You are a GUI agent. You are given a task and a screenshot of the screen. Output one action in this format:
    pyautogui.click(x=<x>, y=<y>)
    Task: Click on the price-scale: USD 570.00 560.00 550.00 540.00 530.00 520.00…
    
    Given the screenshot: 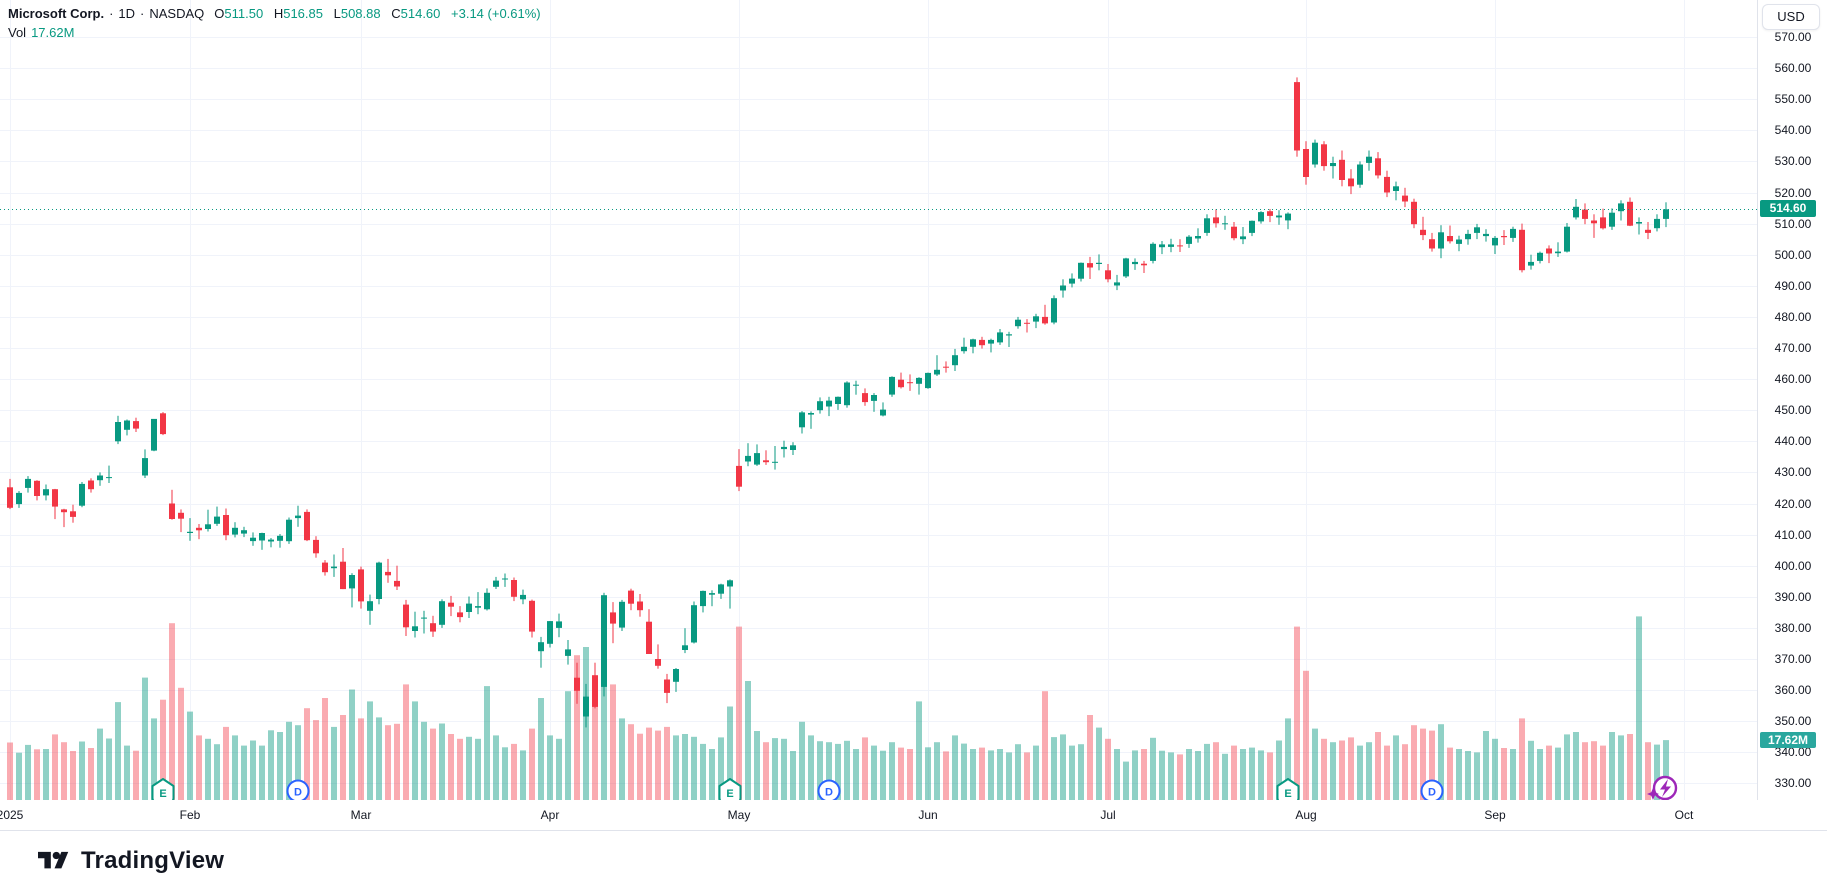 What is the action you would take?
    pyautogui.click(x=1792, y=415)
    